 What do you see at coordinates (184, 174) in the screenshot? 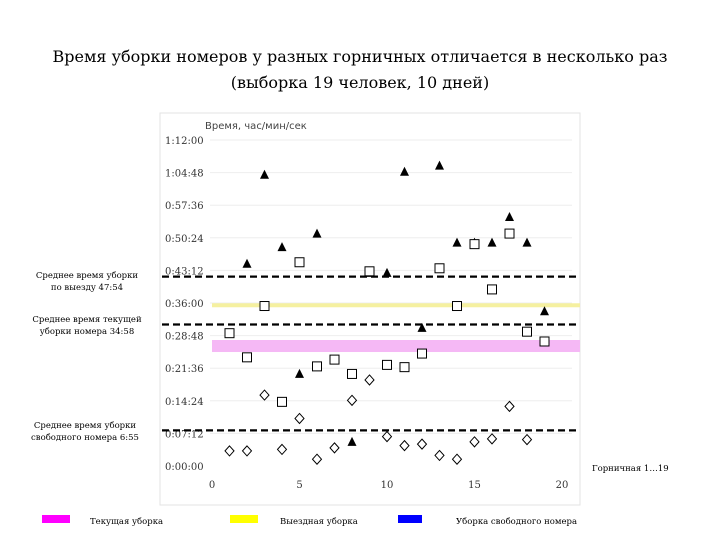
I see `y-tick-label: 1:04:48` at bounding box center [184, 174].